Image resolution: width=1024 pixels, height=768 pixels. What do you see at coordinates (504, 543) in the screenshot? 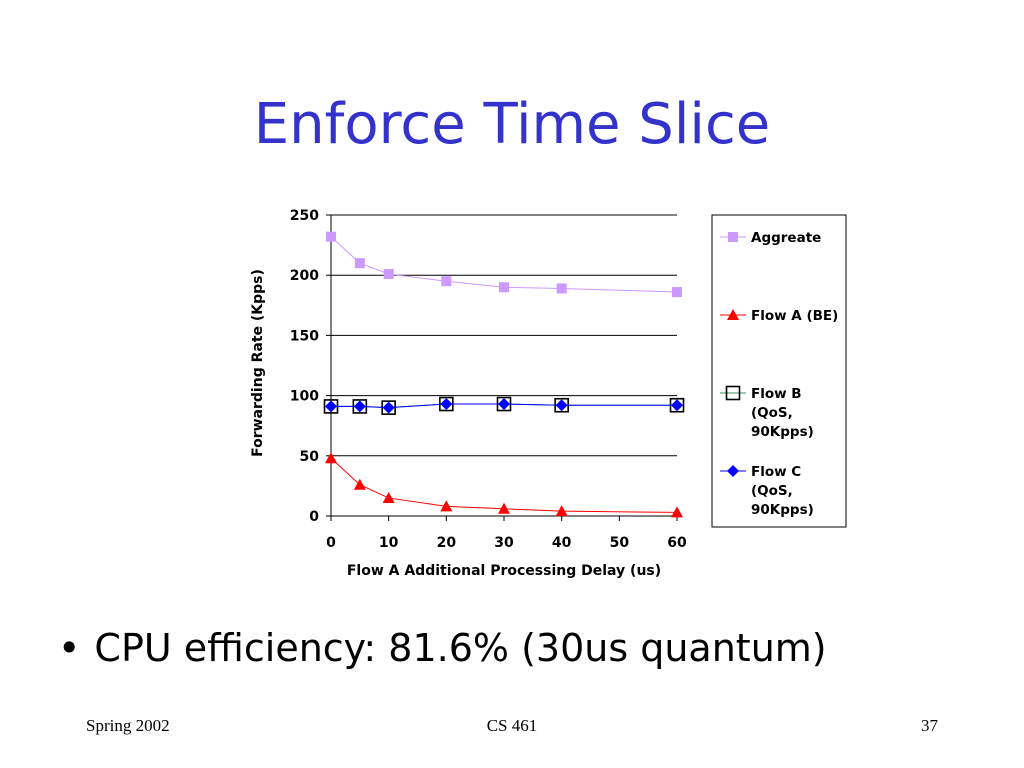
I see `x-tick-label: 30` at bounding box center [504, 543].